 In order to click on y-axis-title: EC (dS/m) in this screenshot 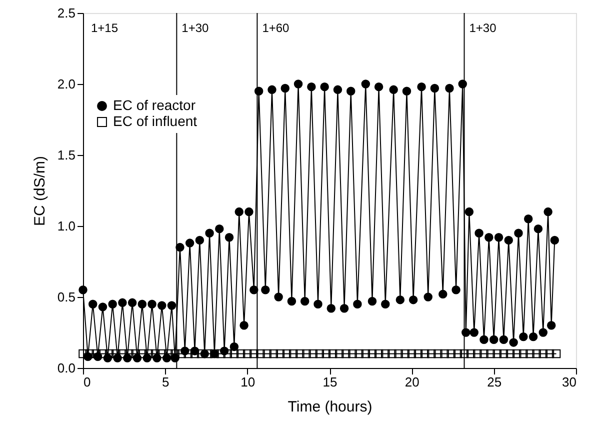, I will do `click(39, 191)`.